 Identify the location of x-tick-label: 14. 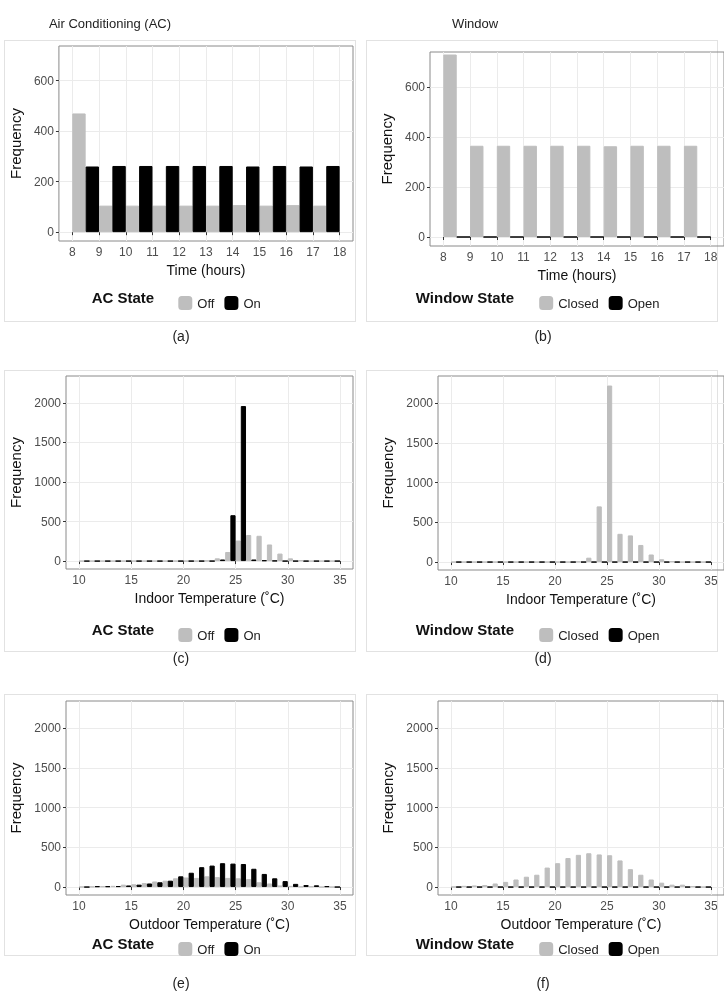
(604, 257).